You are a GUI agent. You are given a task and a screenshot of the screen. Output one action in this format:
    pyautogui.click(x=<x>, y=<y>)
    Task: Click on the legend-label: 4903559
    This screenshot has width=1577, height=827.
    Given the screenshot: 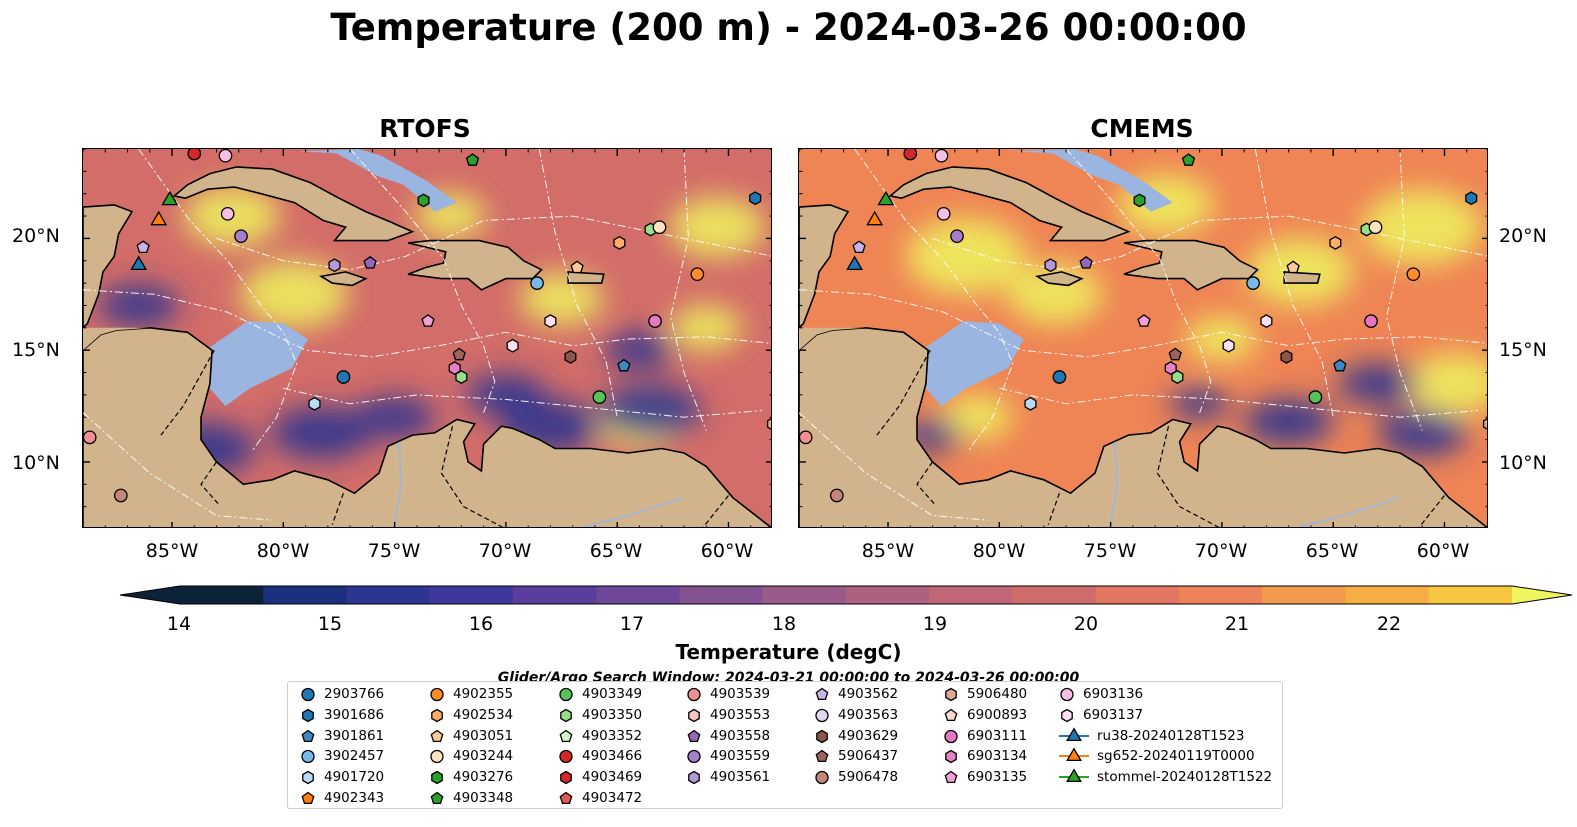 What is the action you would take?
    pyautogui.click(x=740, y=756)
    